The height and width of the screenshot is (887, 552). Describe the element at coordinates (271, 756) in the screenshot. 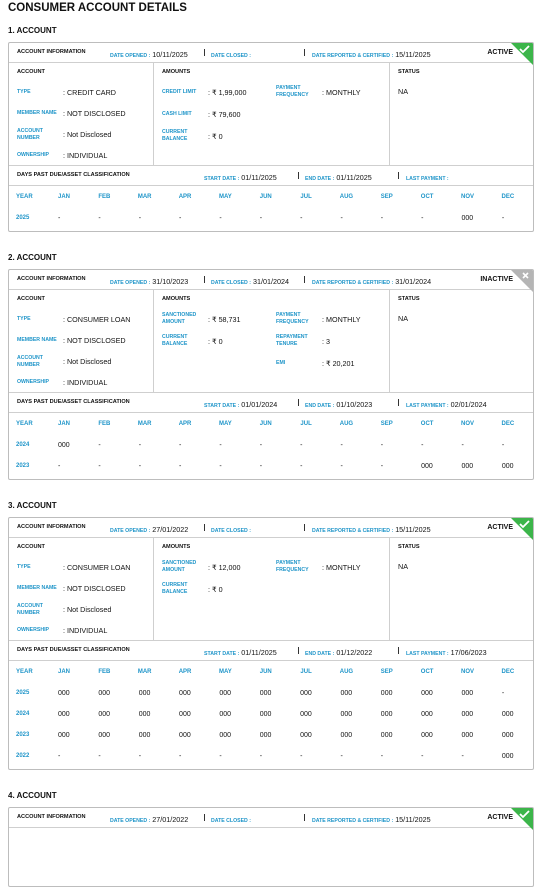

I see `table-row: 2022 - - - - - - - - - - - 000` at that location.